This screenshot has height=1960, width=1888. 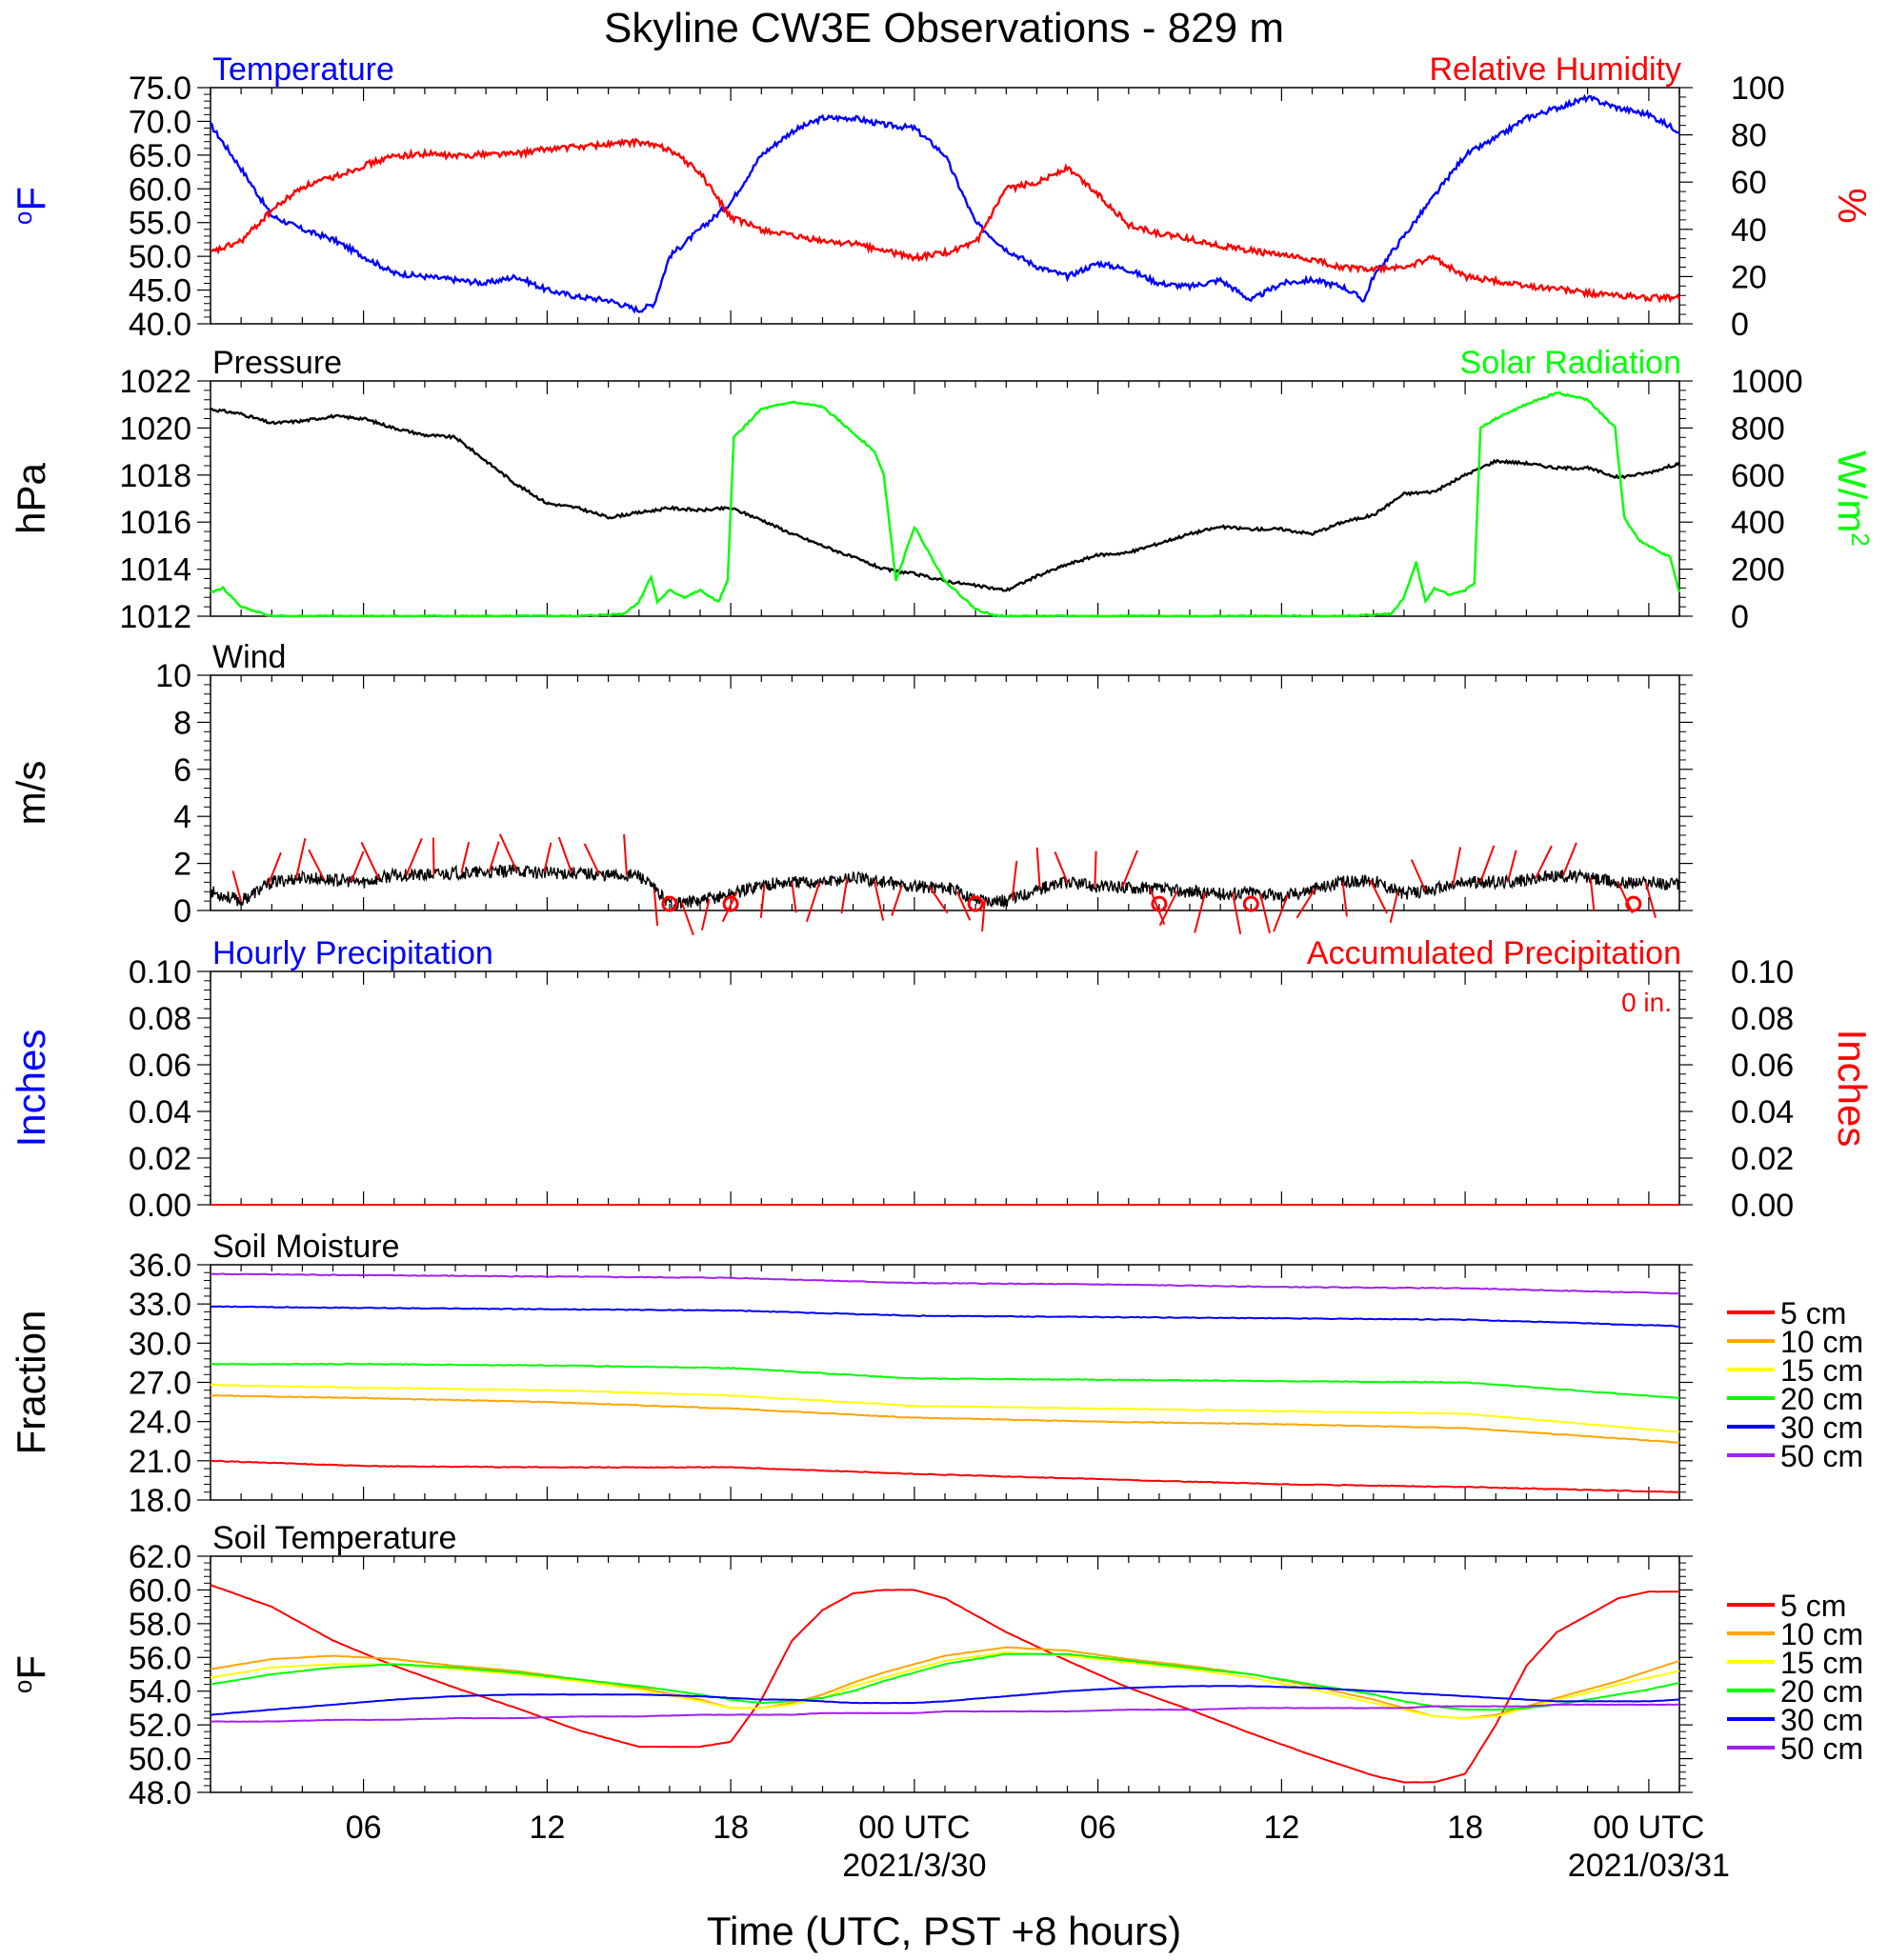 I want to click on y-tick-label-right: 1000, so click(x=1767, y=382).